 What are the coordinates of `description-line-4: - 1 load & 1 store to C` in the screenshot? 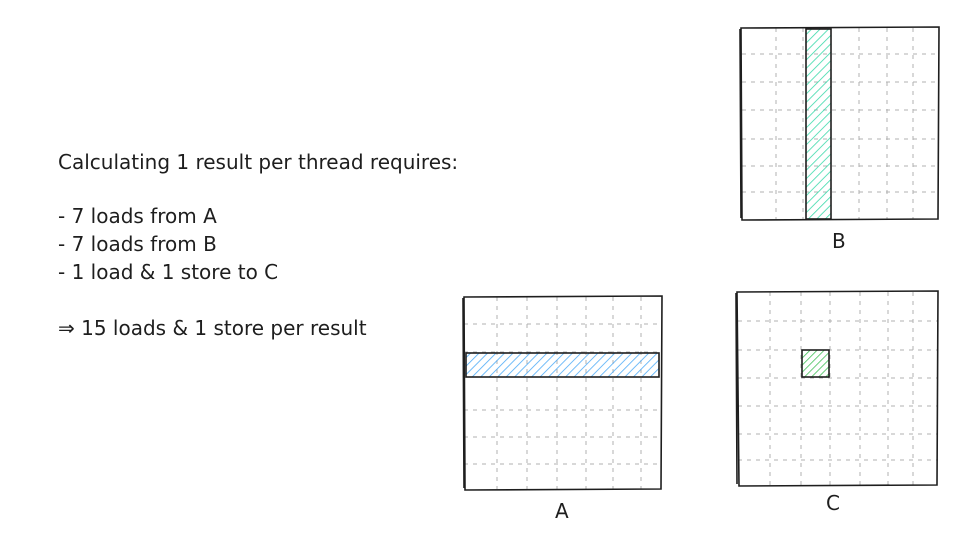 It's located at (168, 272).